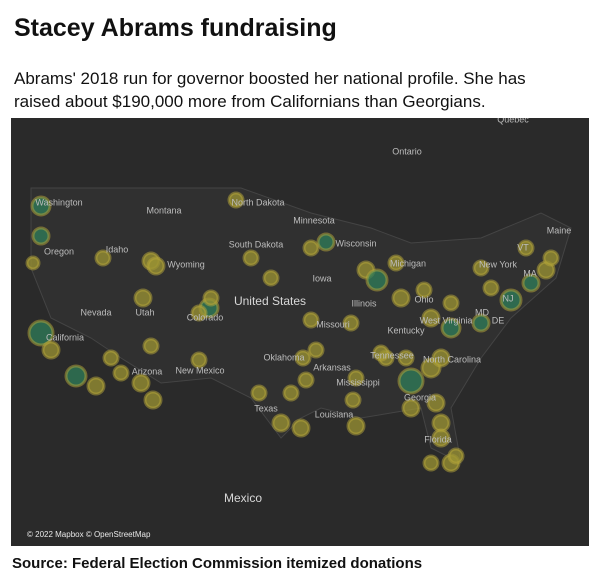 The width and height of the screenshot is (600, 583). I want to click on map-label: DE, so click(498, 320).